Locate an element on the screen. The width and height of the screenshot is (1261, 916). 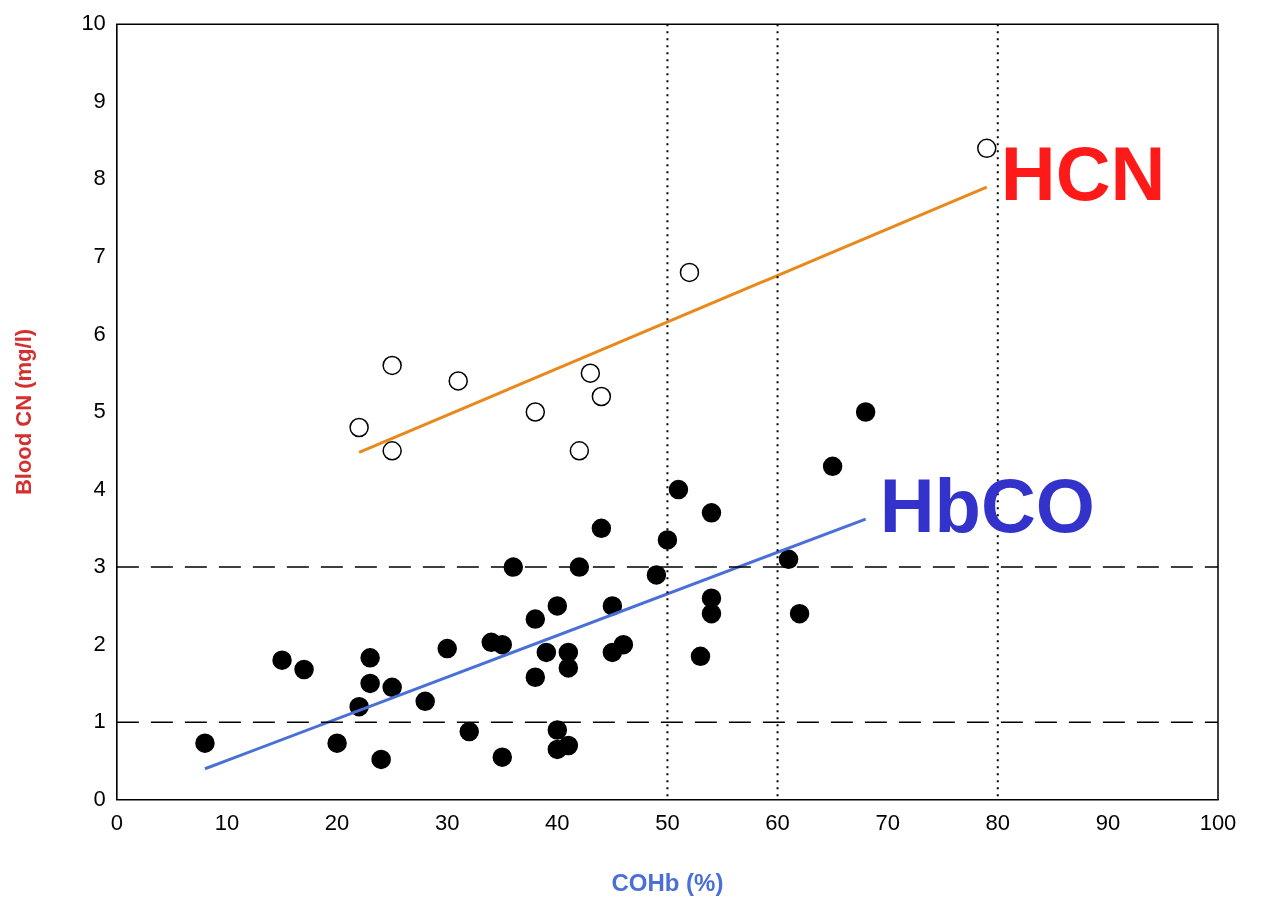
x-tick-label: 80 is located at coordinates (998, 823).